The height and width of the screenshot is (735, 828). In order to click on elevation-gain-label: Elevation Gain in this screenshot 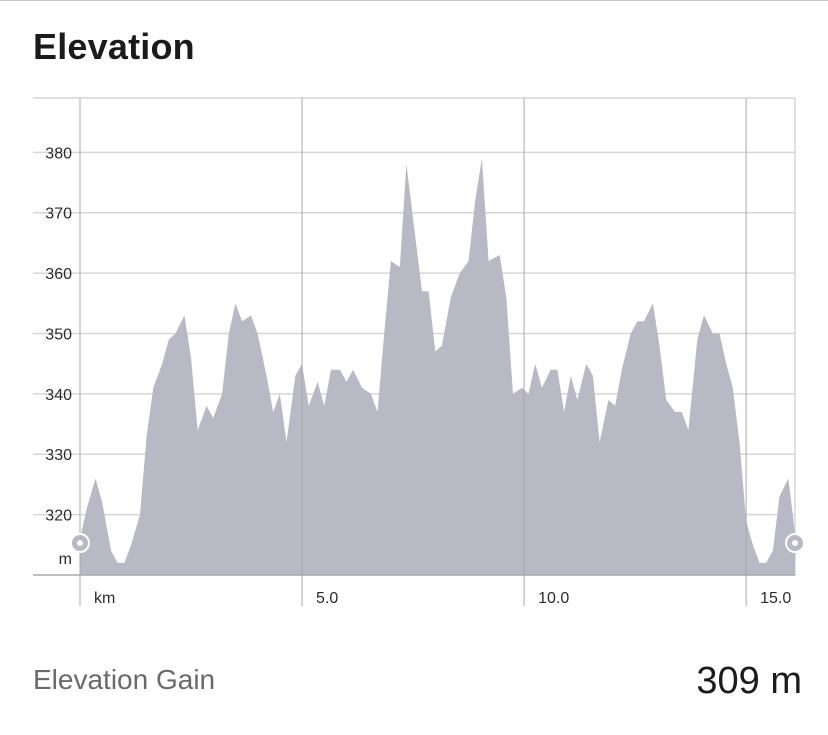, I will do `click(124, 679)`.